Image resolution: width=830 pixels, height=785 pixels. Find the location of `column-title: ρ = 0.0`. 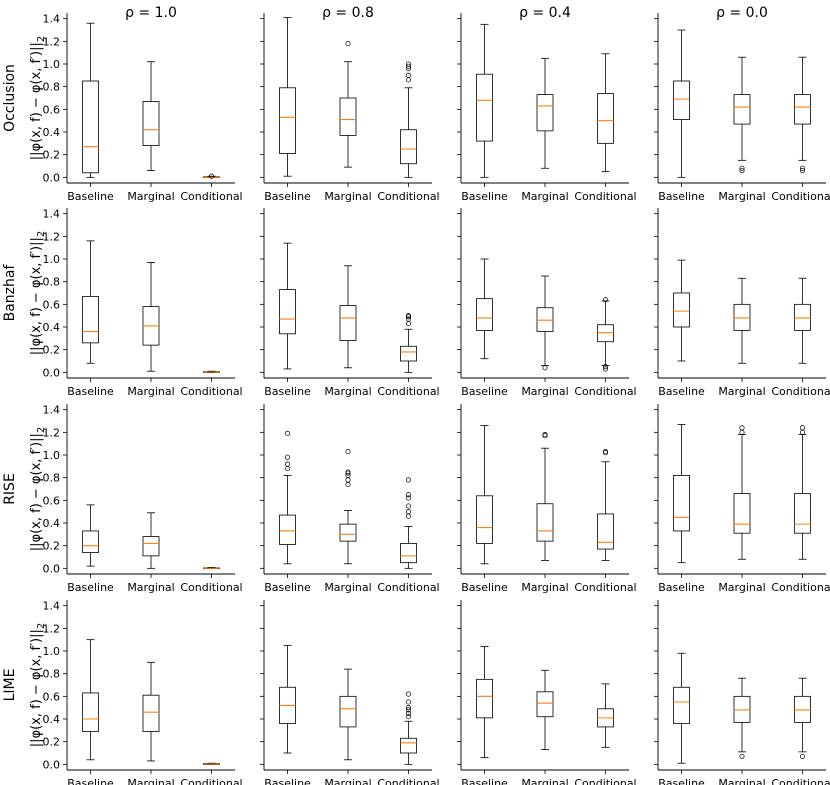

column-title: ρ = 0.0 is located at coordinates (742, 13).